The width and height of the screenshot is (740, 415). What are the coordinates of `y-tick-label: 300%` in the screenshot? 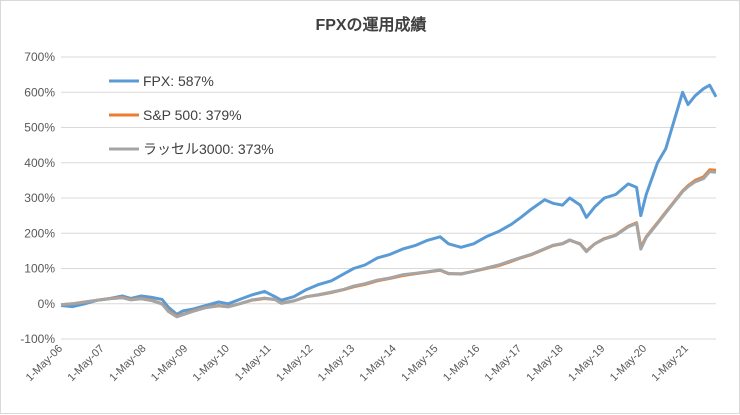 It's located at (39, 198).